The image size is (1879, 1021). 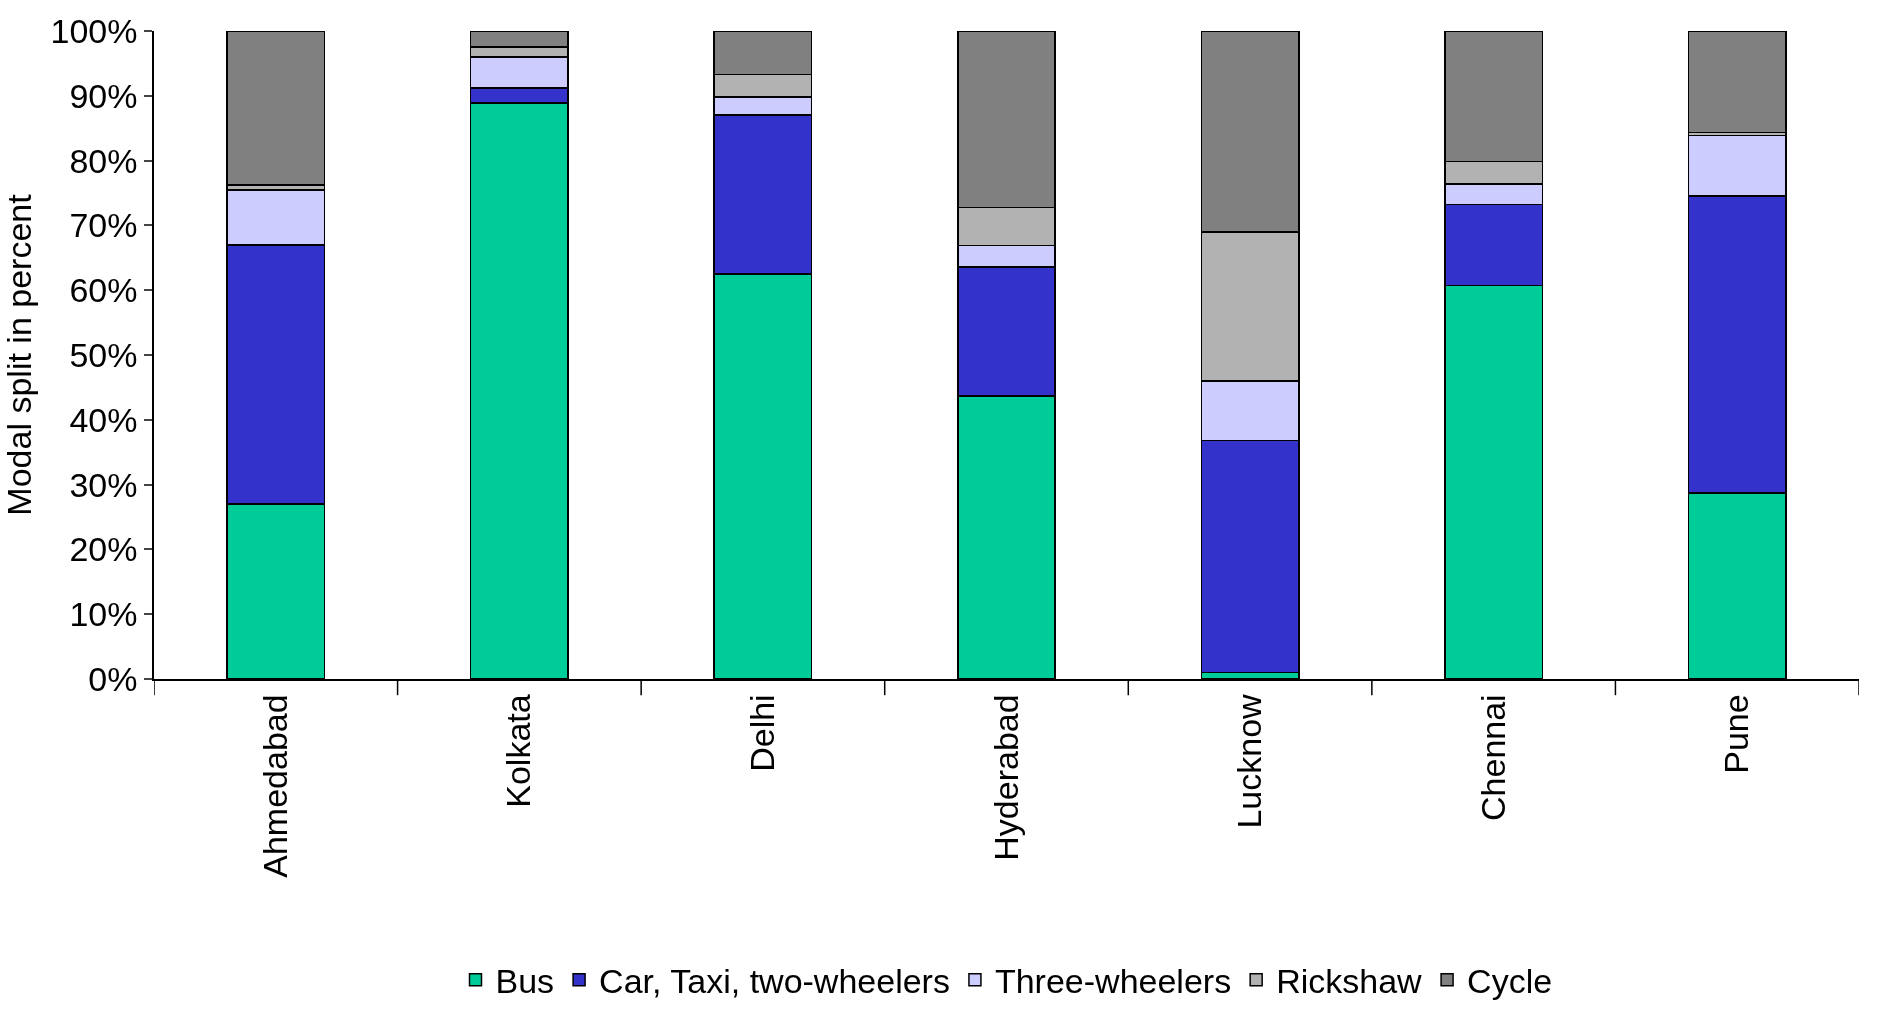 What do you see at coordinates (103, 290) in the screenshot?
I see `y-tick-label: 60%` at bounding box center [103, 290].